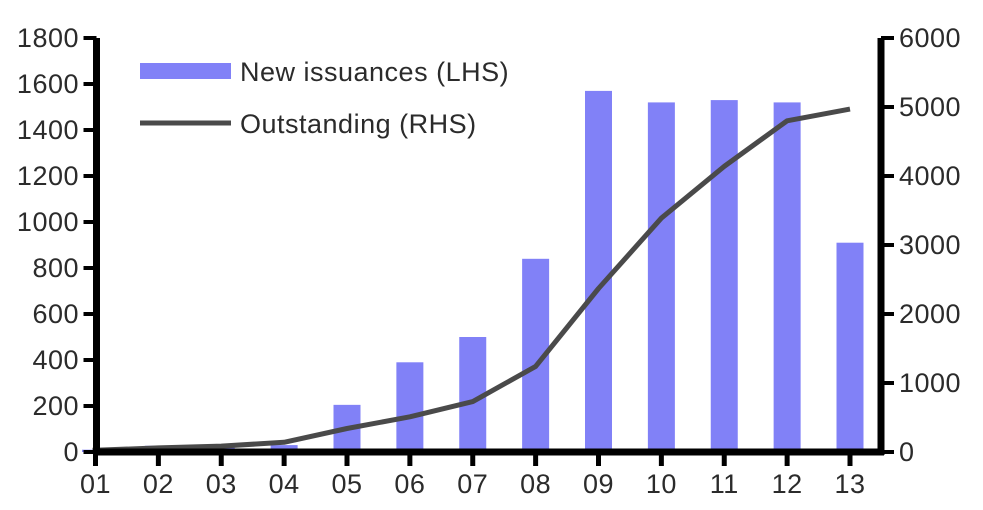 Image resolution: width=983 pixels, height=510 pixels. Describe the element at coordinates (907, 452) in the screenshot. I see `right-axis-tick-label: 0` at that location.